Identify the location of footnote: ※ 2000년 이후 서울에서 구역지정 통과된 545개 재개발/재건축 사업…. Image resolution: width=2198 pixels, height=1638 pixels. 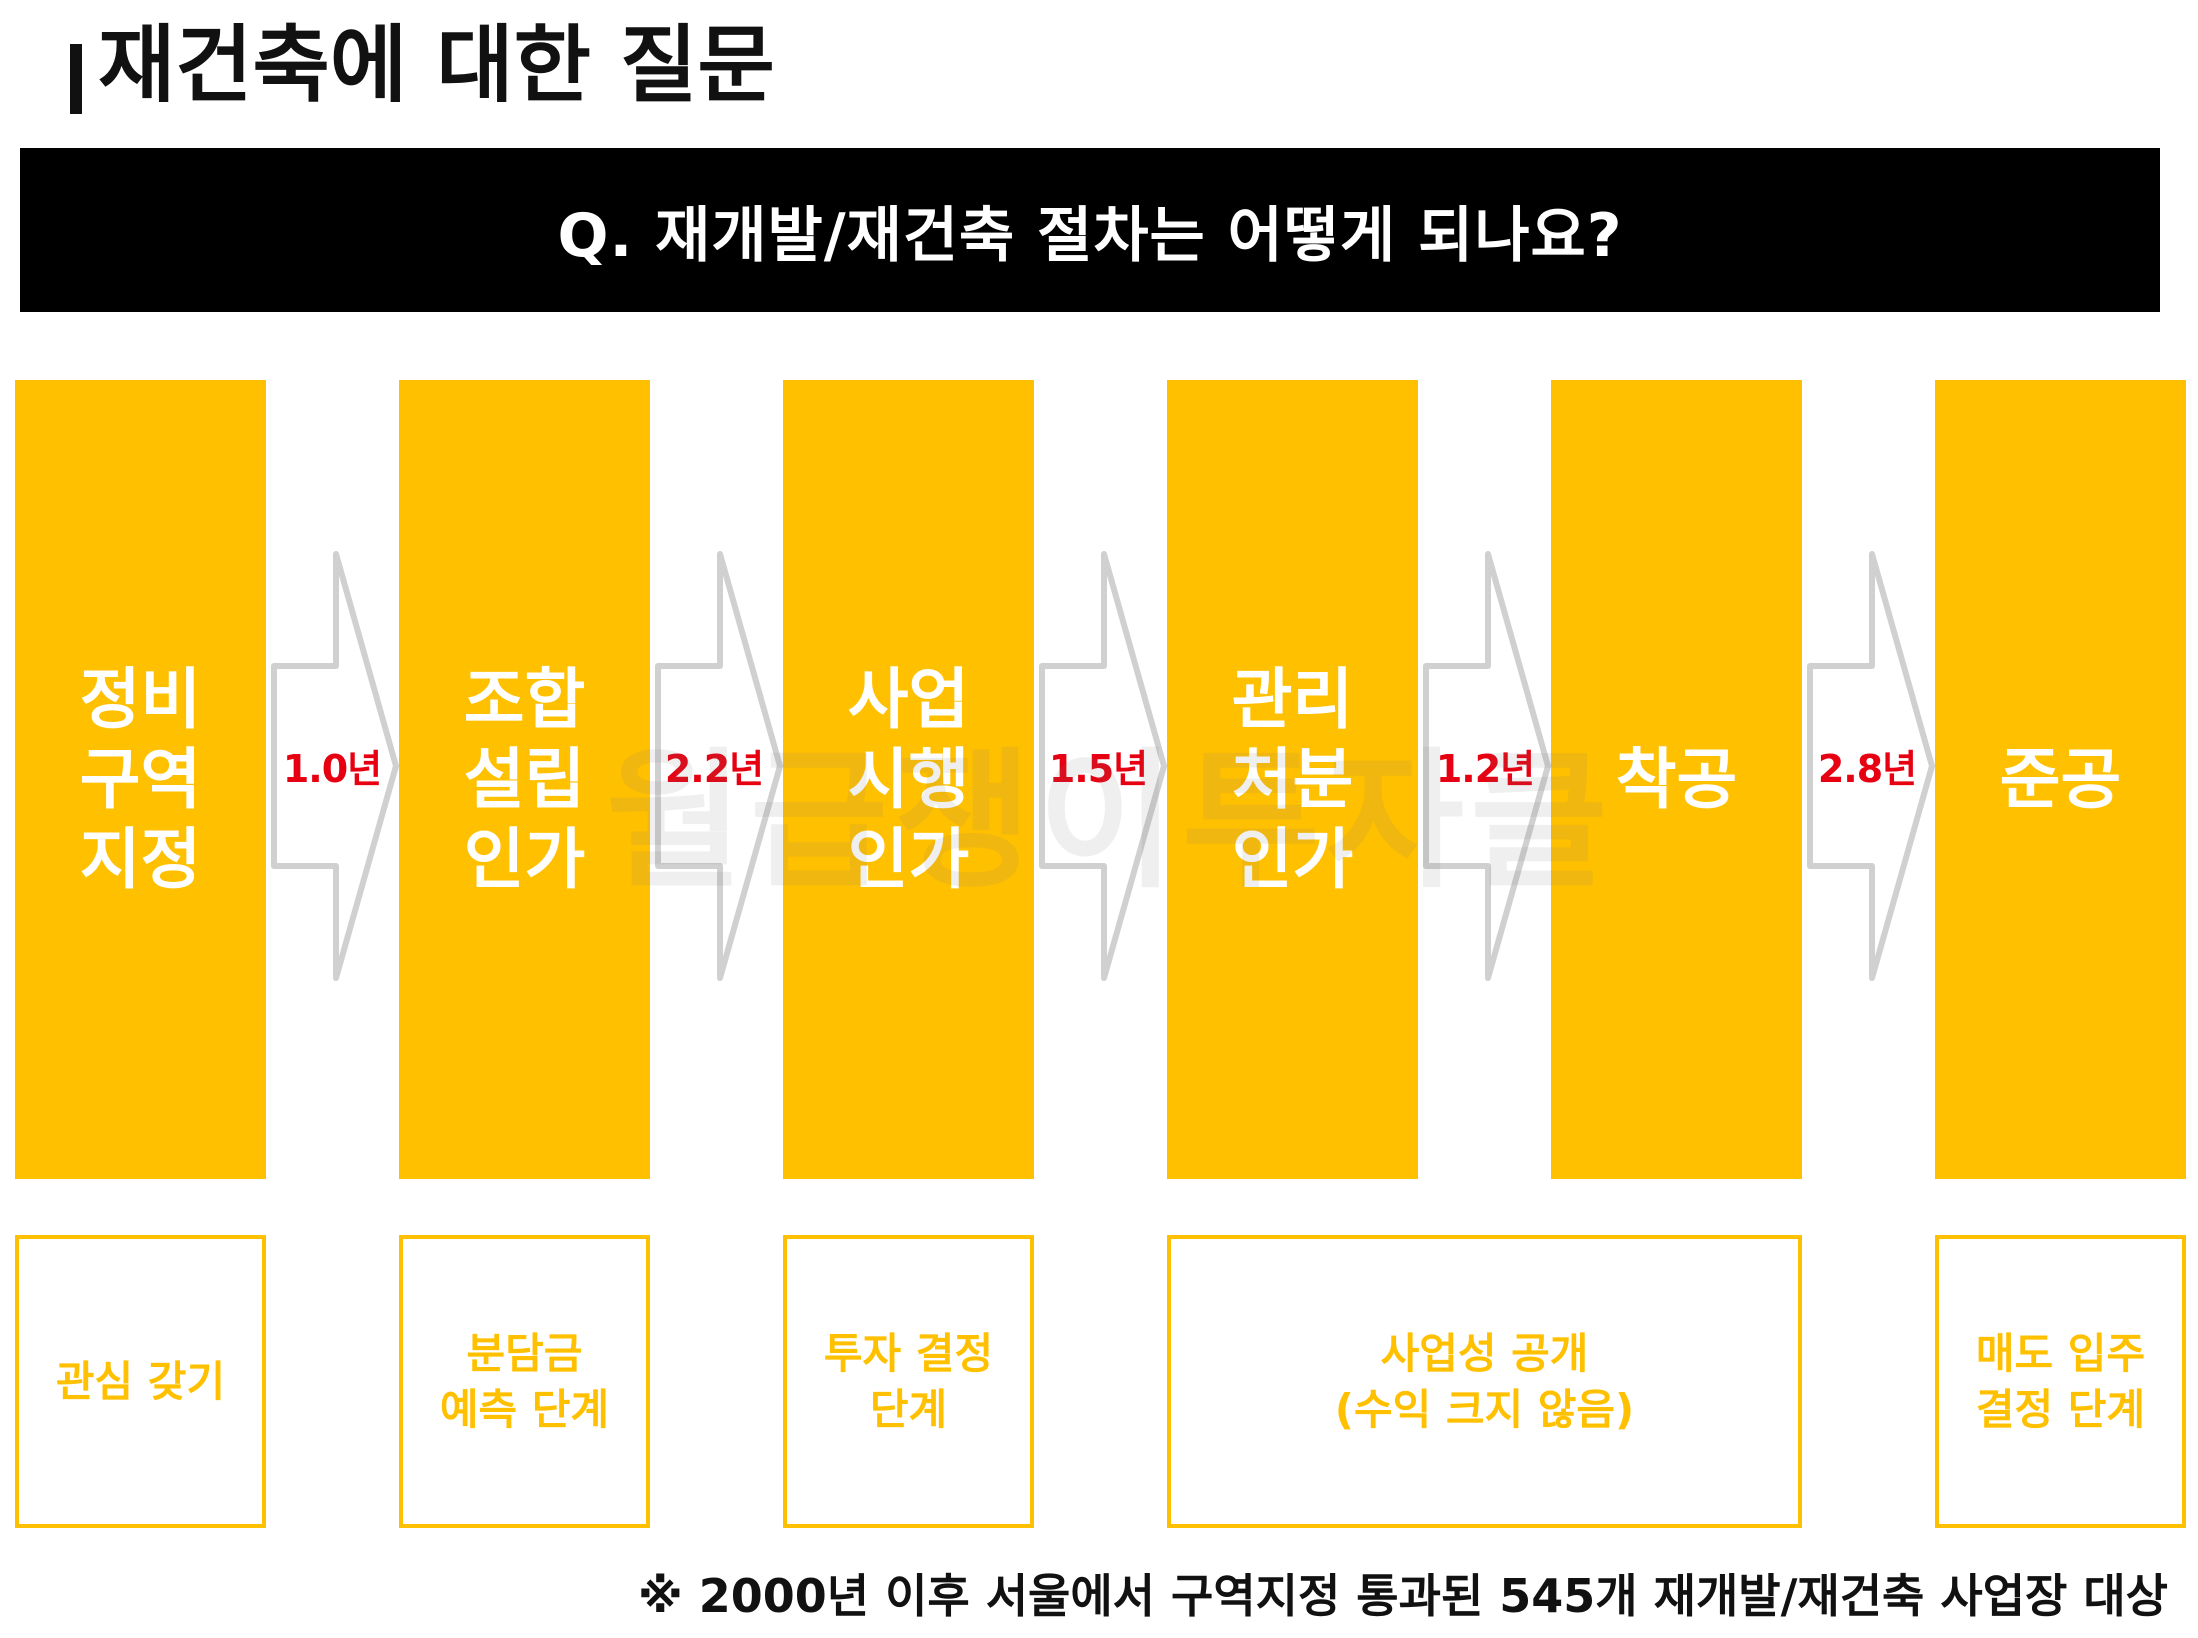
(1402, 1596).